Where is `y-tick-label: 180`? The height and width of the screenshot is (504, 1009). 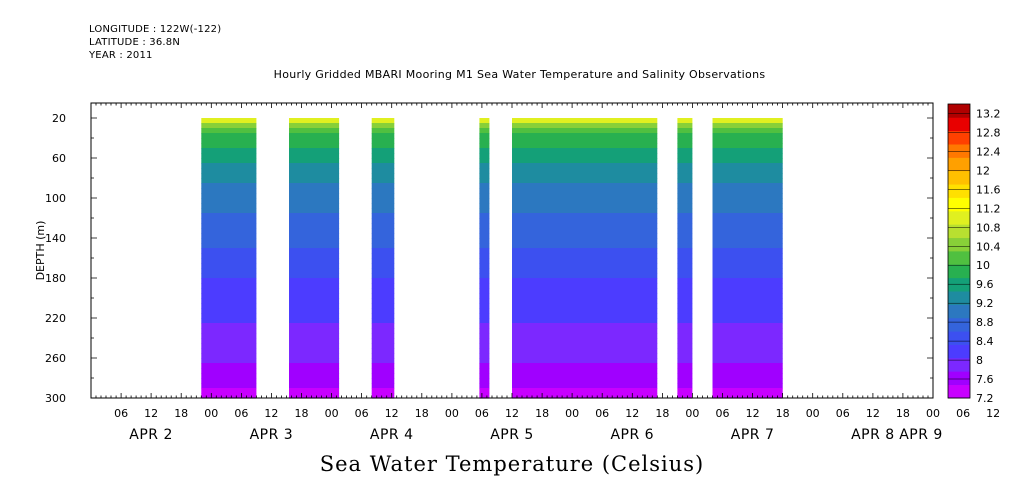 y-tick-label: 180 is located at coordinates (55, 278).